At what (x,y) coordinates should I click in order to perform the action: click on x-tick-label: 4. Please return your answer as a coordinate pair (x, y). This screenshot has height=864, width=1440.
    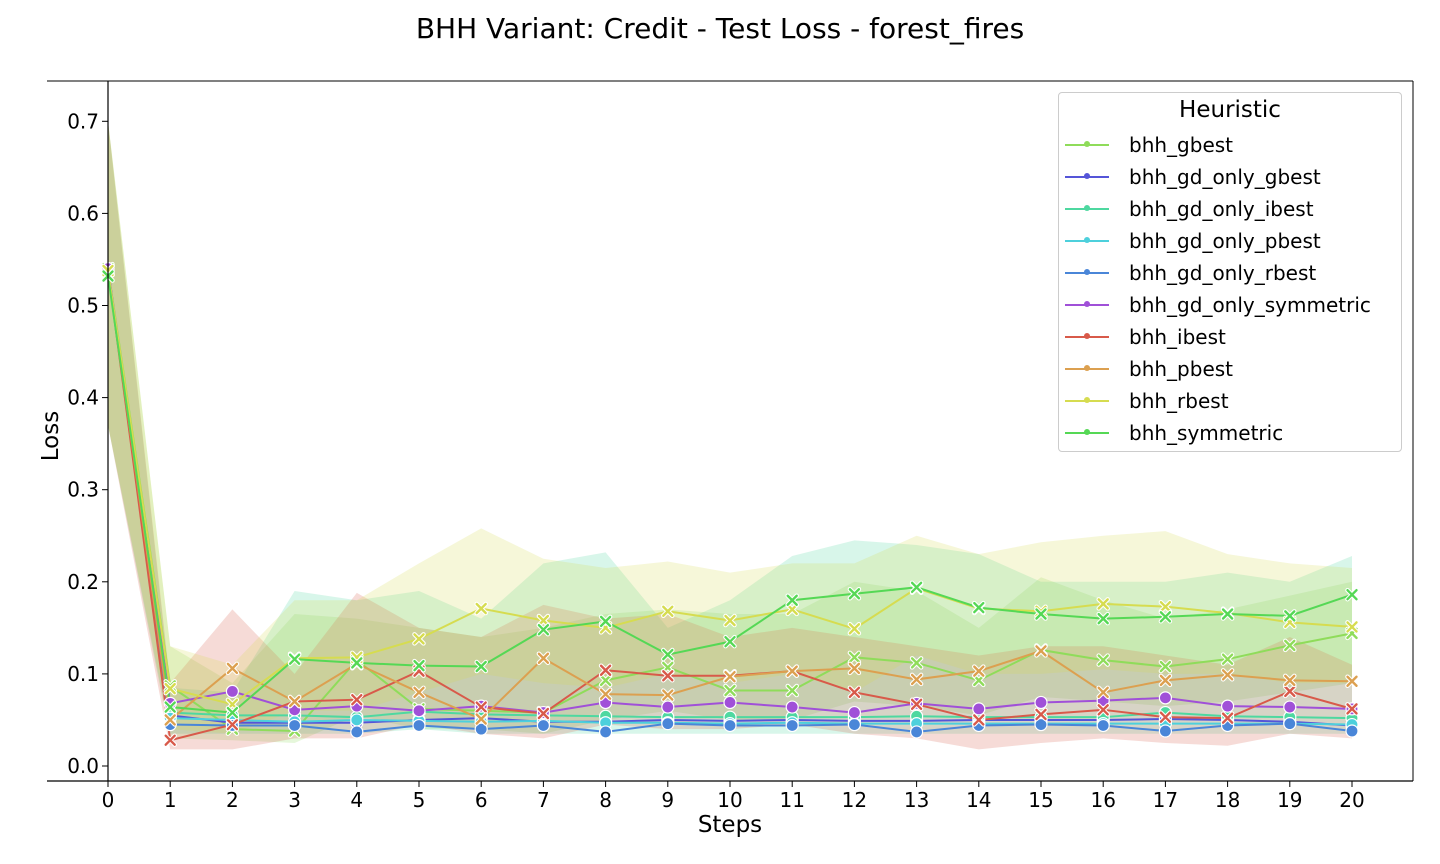
    Looking at the image, I should click on (356, 800).